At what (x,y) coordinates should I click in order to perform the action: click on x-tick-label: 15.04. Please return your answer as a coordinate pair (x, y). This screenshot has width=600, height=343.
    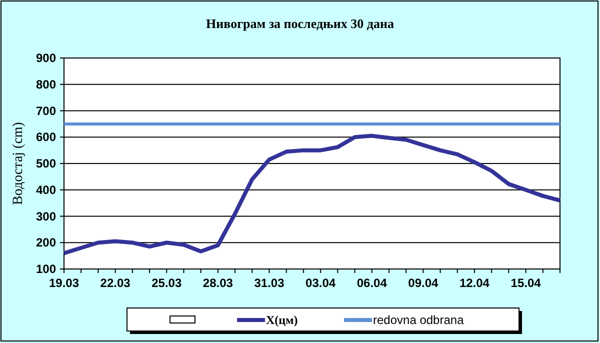
    Looking at the image, I should click on (526, 283).